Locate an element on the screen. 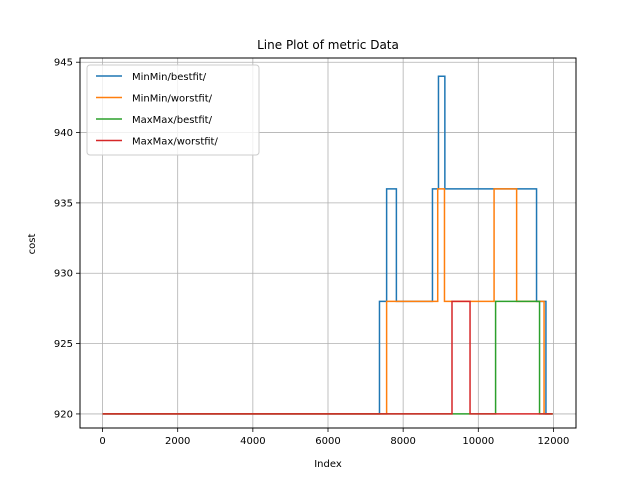  y-tick-label: 945 is located at coordinates (63, 63).